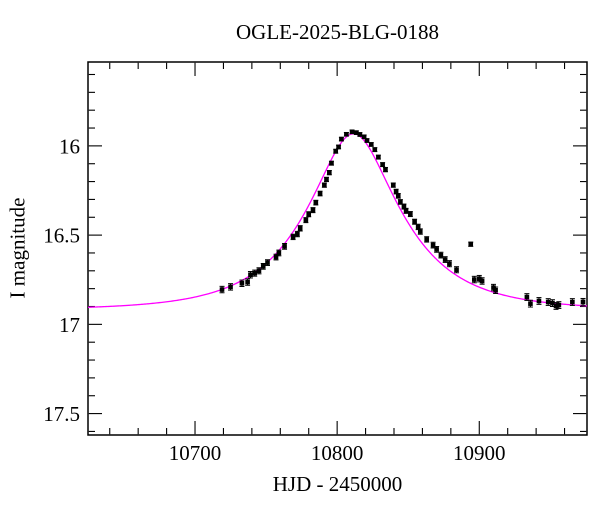 The height and width of the screenshot is (512, 600). I want to click on chart-title: OGLE-2025-BLG-0188, so click(337, 32).